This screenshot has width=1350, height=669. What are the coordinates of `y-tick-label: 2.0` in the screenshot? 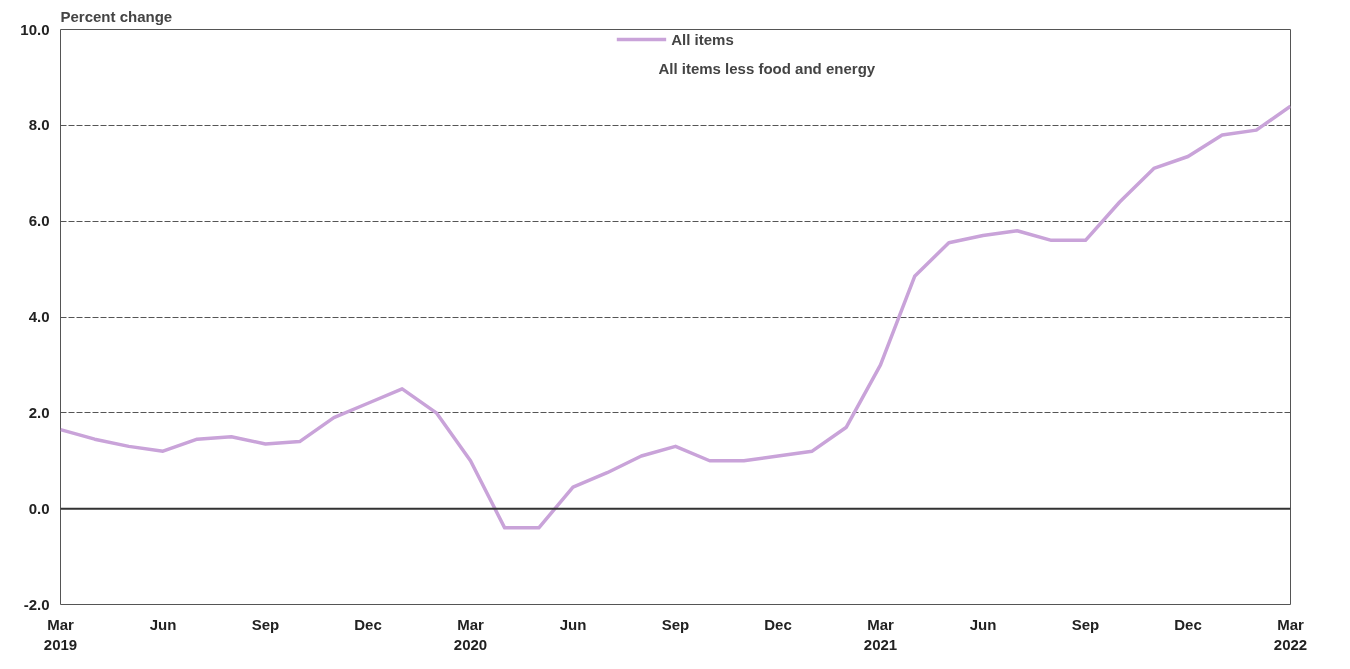 It's located at (39, 412).